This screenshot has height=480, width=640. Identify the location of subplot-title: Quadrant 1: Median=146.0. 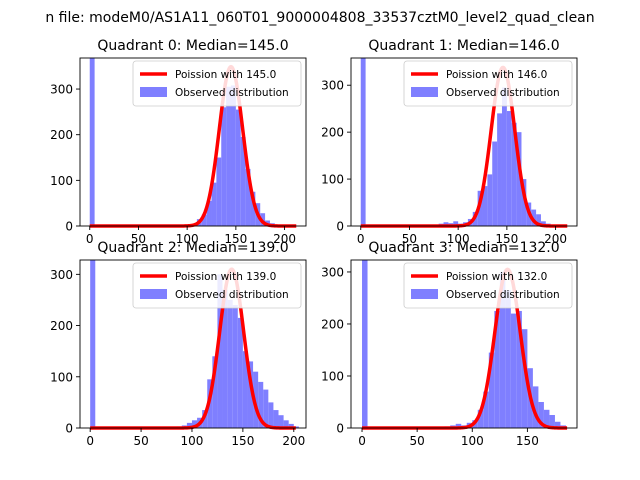
(463, 46).